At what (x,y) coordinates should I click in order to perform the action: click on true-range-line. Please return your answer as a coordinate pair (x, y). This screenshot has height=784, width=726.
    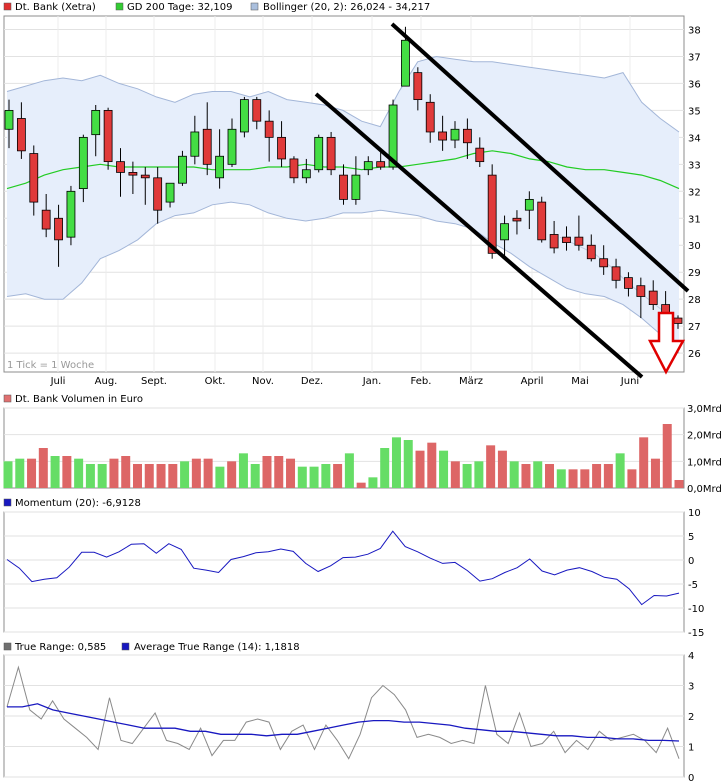
    Looking at the image, I should click on (343, 712).